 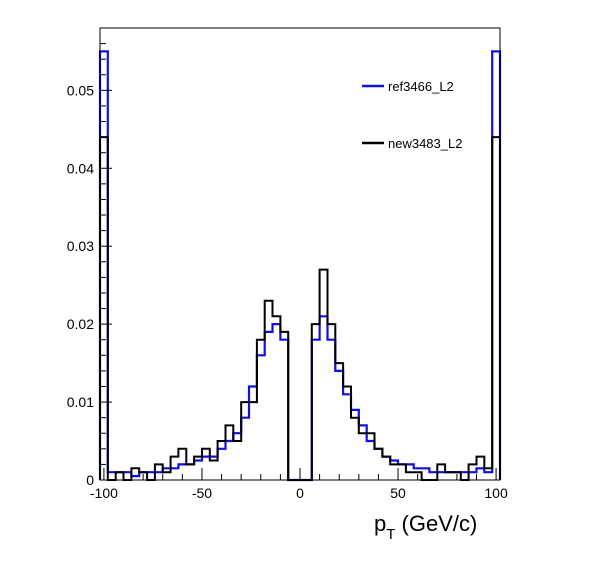 What do you see at coordinates (80, 324) in the screenshot?
I see `y-tick-label: 0.02` at bounding box center [80, 324].